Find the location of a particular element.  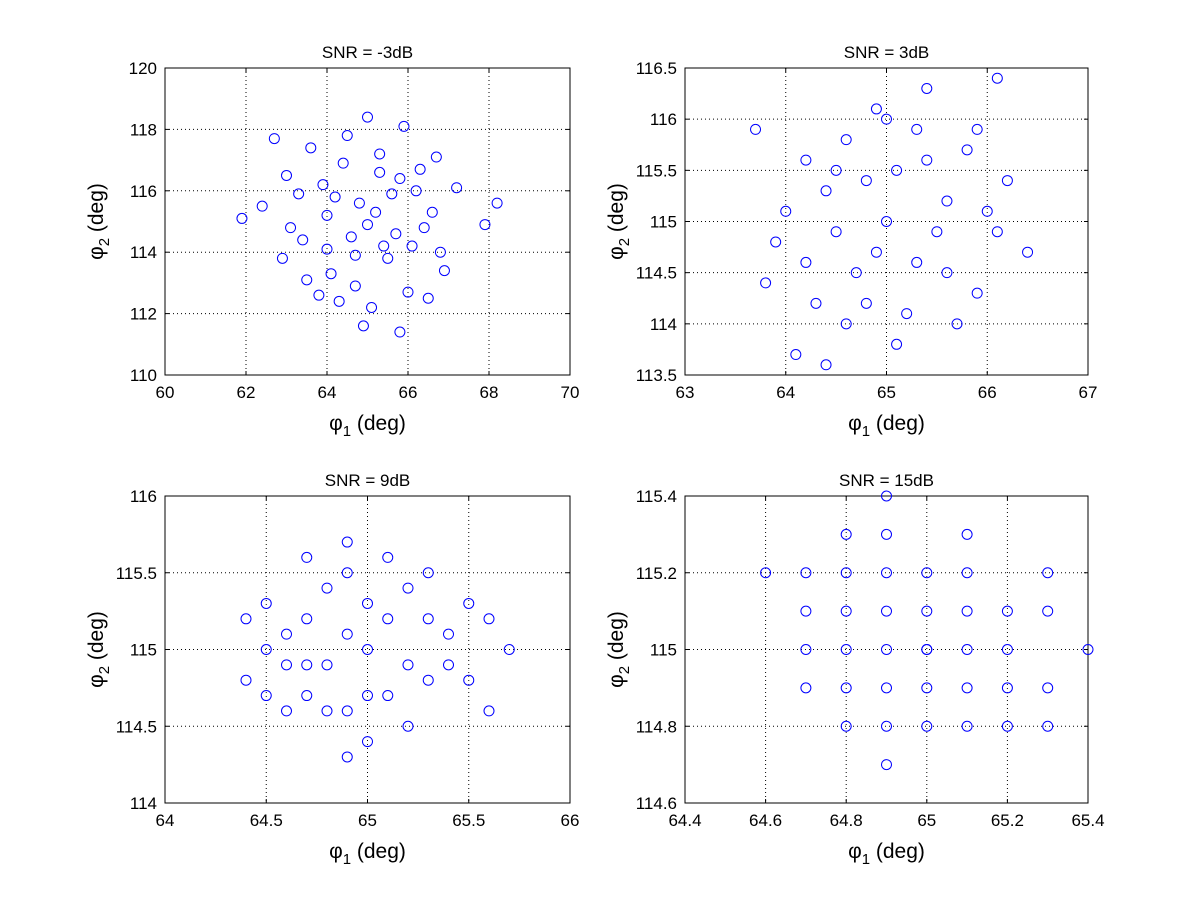

y-tick-label: 114 is located at coordinates (663, 324).